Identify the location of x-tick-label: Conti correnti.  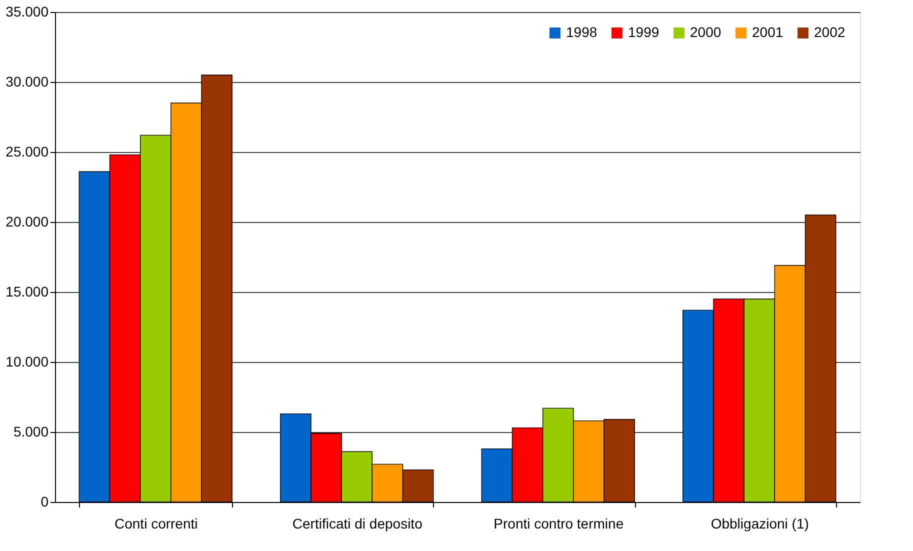
(156, 524).